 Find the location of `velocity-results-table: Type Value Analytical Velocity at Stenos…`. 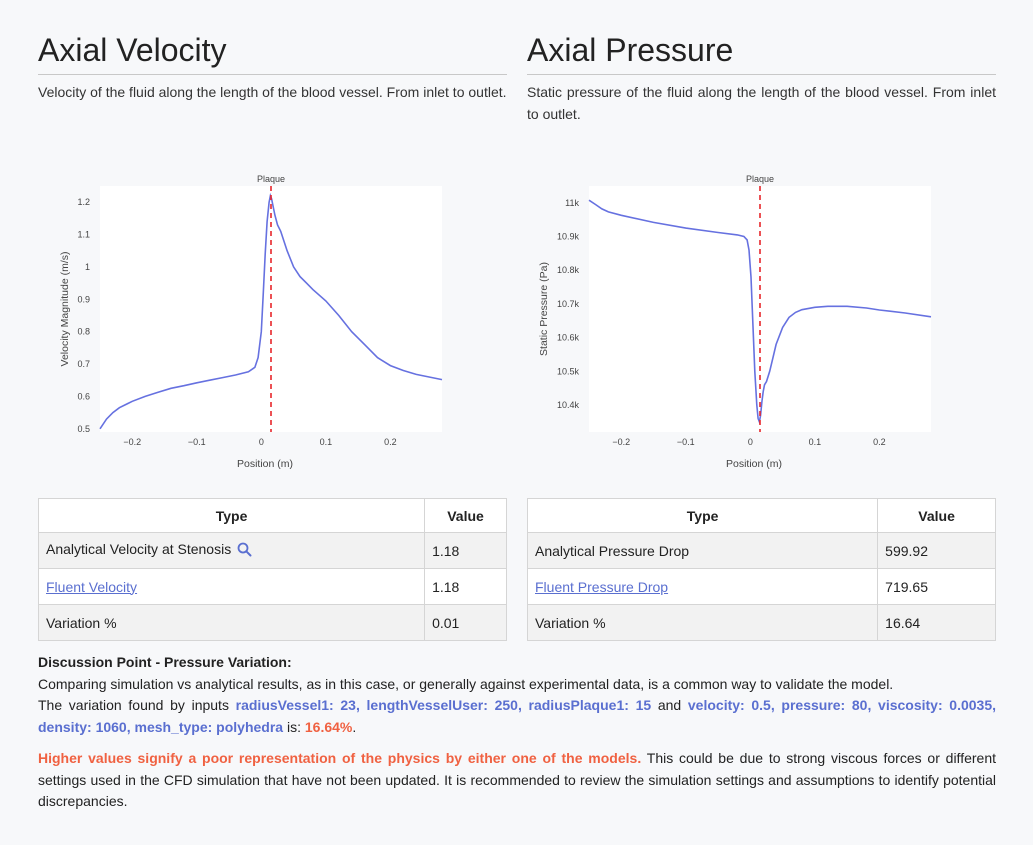

velocity-results-table: Type Value Analytical Velocity at Stenos… is located at coordinates (272, 569).